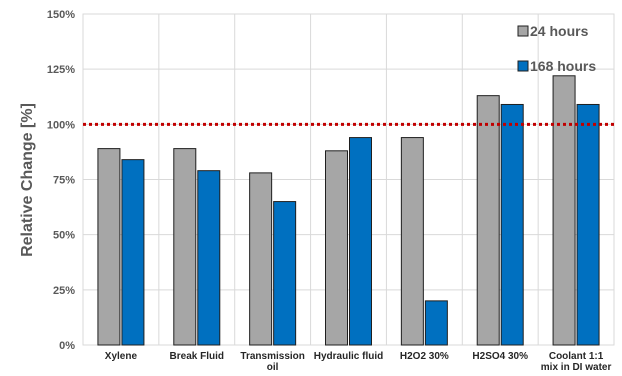 The image size is (622, 376). What do you see at coordinates (576, 362) in the screenshot?
I see `x-category-label: Coolant 1:1 mix in DI water` at bounding box center [576, 362].